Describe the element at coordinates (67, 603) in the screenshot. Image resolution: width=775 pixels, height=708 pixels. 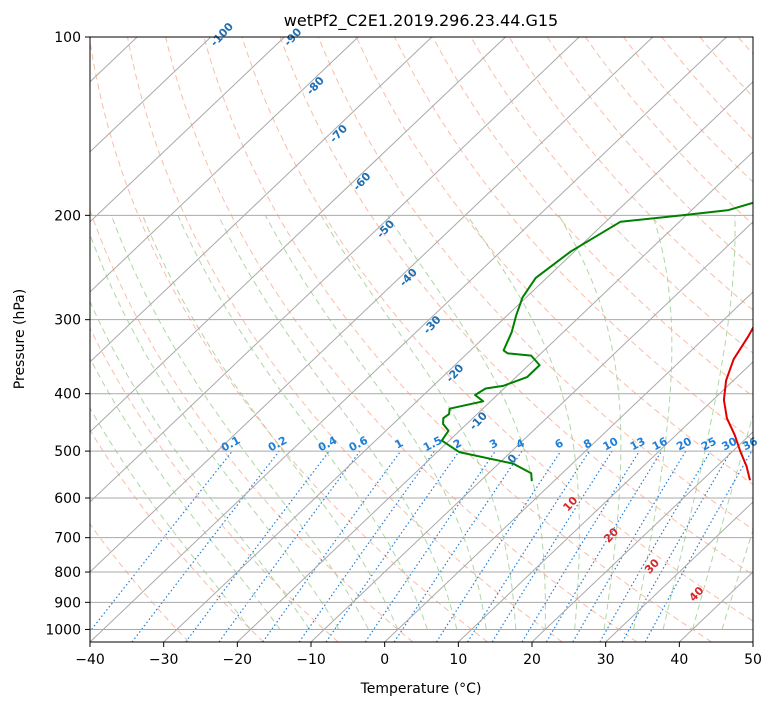
I see `y-tick-label: 900` at that location.